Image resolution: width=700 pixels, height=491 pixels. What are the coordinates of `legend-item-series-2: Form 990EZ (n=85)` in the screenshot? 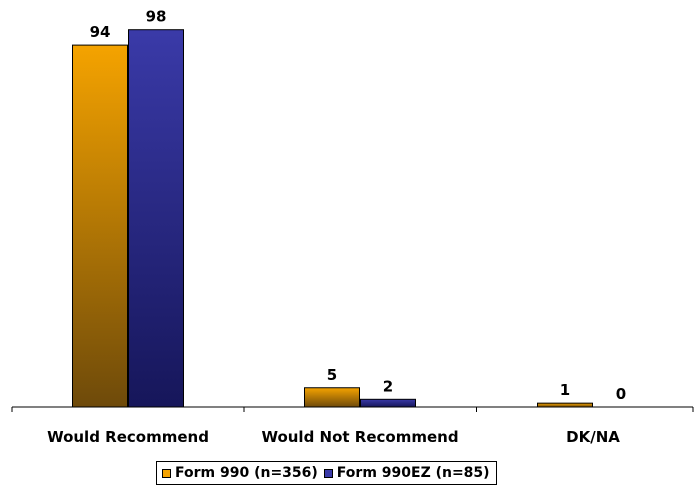 It's located at (406, 473).